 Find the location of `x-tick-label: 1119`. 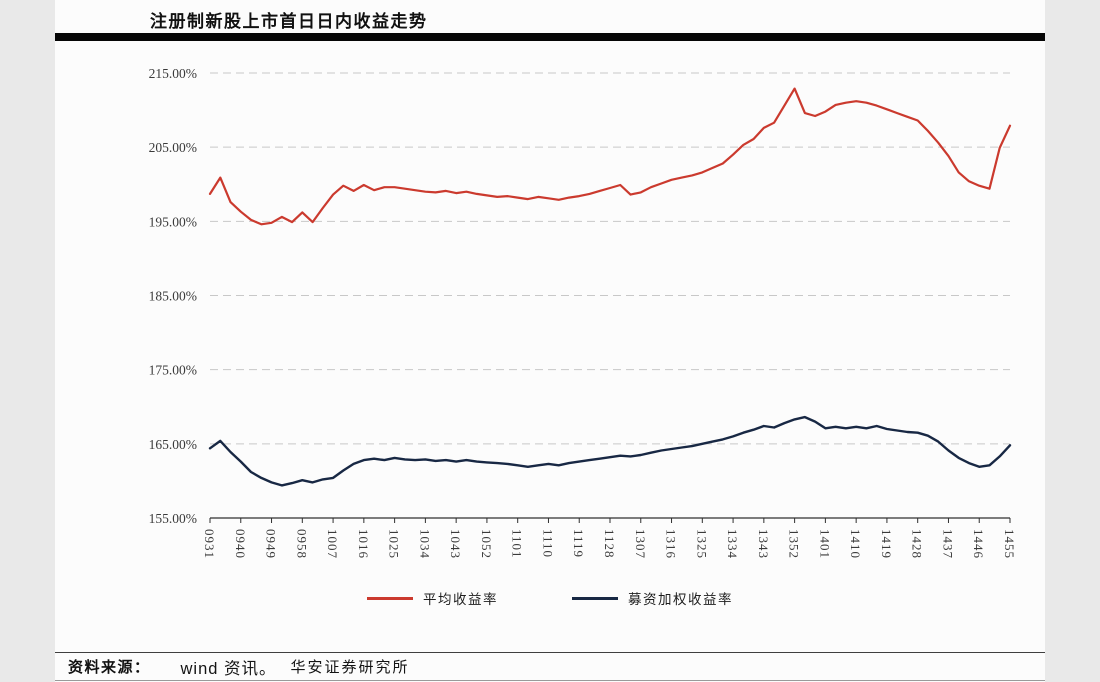

x-tick-label: 1119 is located at coordinates (578, 543).